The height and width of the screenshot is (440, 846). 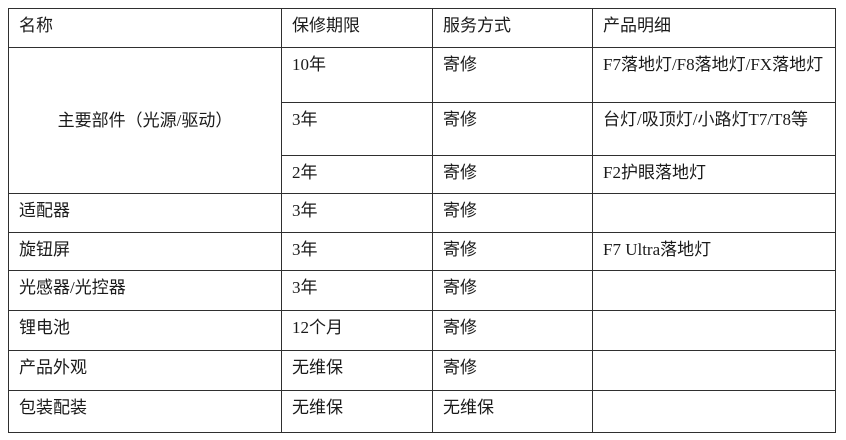 I want to click on cell-warranty-period: 10年, so click(x=357, y=75).